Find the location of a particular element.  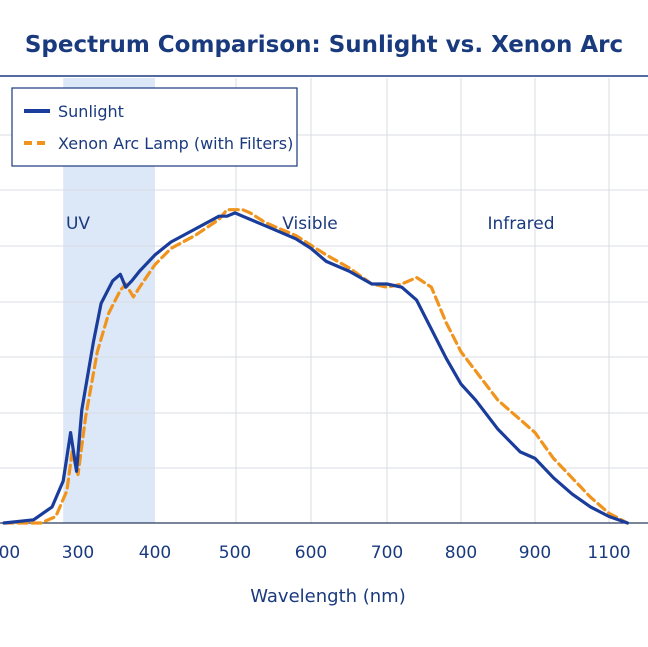

legend-box is located at coordinates (154, 127).